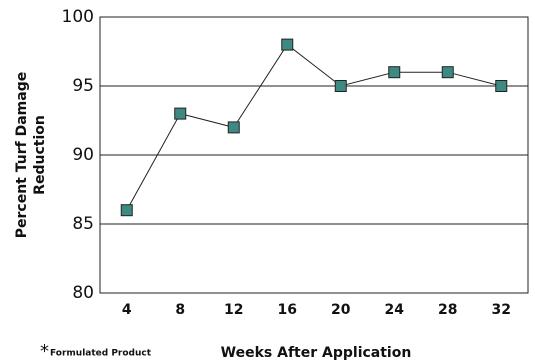 The height and width of the screenshot is (364, 535). Describe the element at coordinates (22, 155) in the screenshot. I see `y-axis-label-line: Percent Turf Damage` at that location.